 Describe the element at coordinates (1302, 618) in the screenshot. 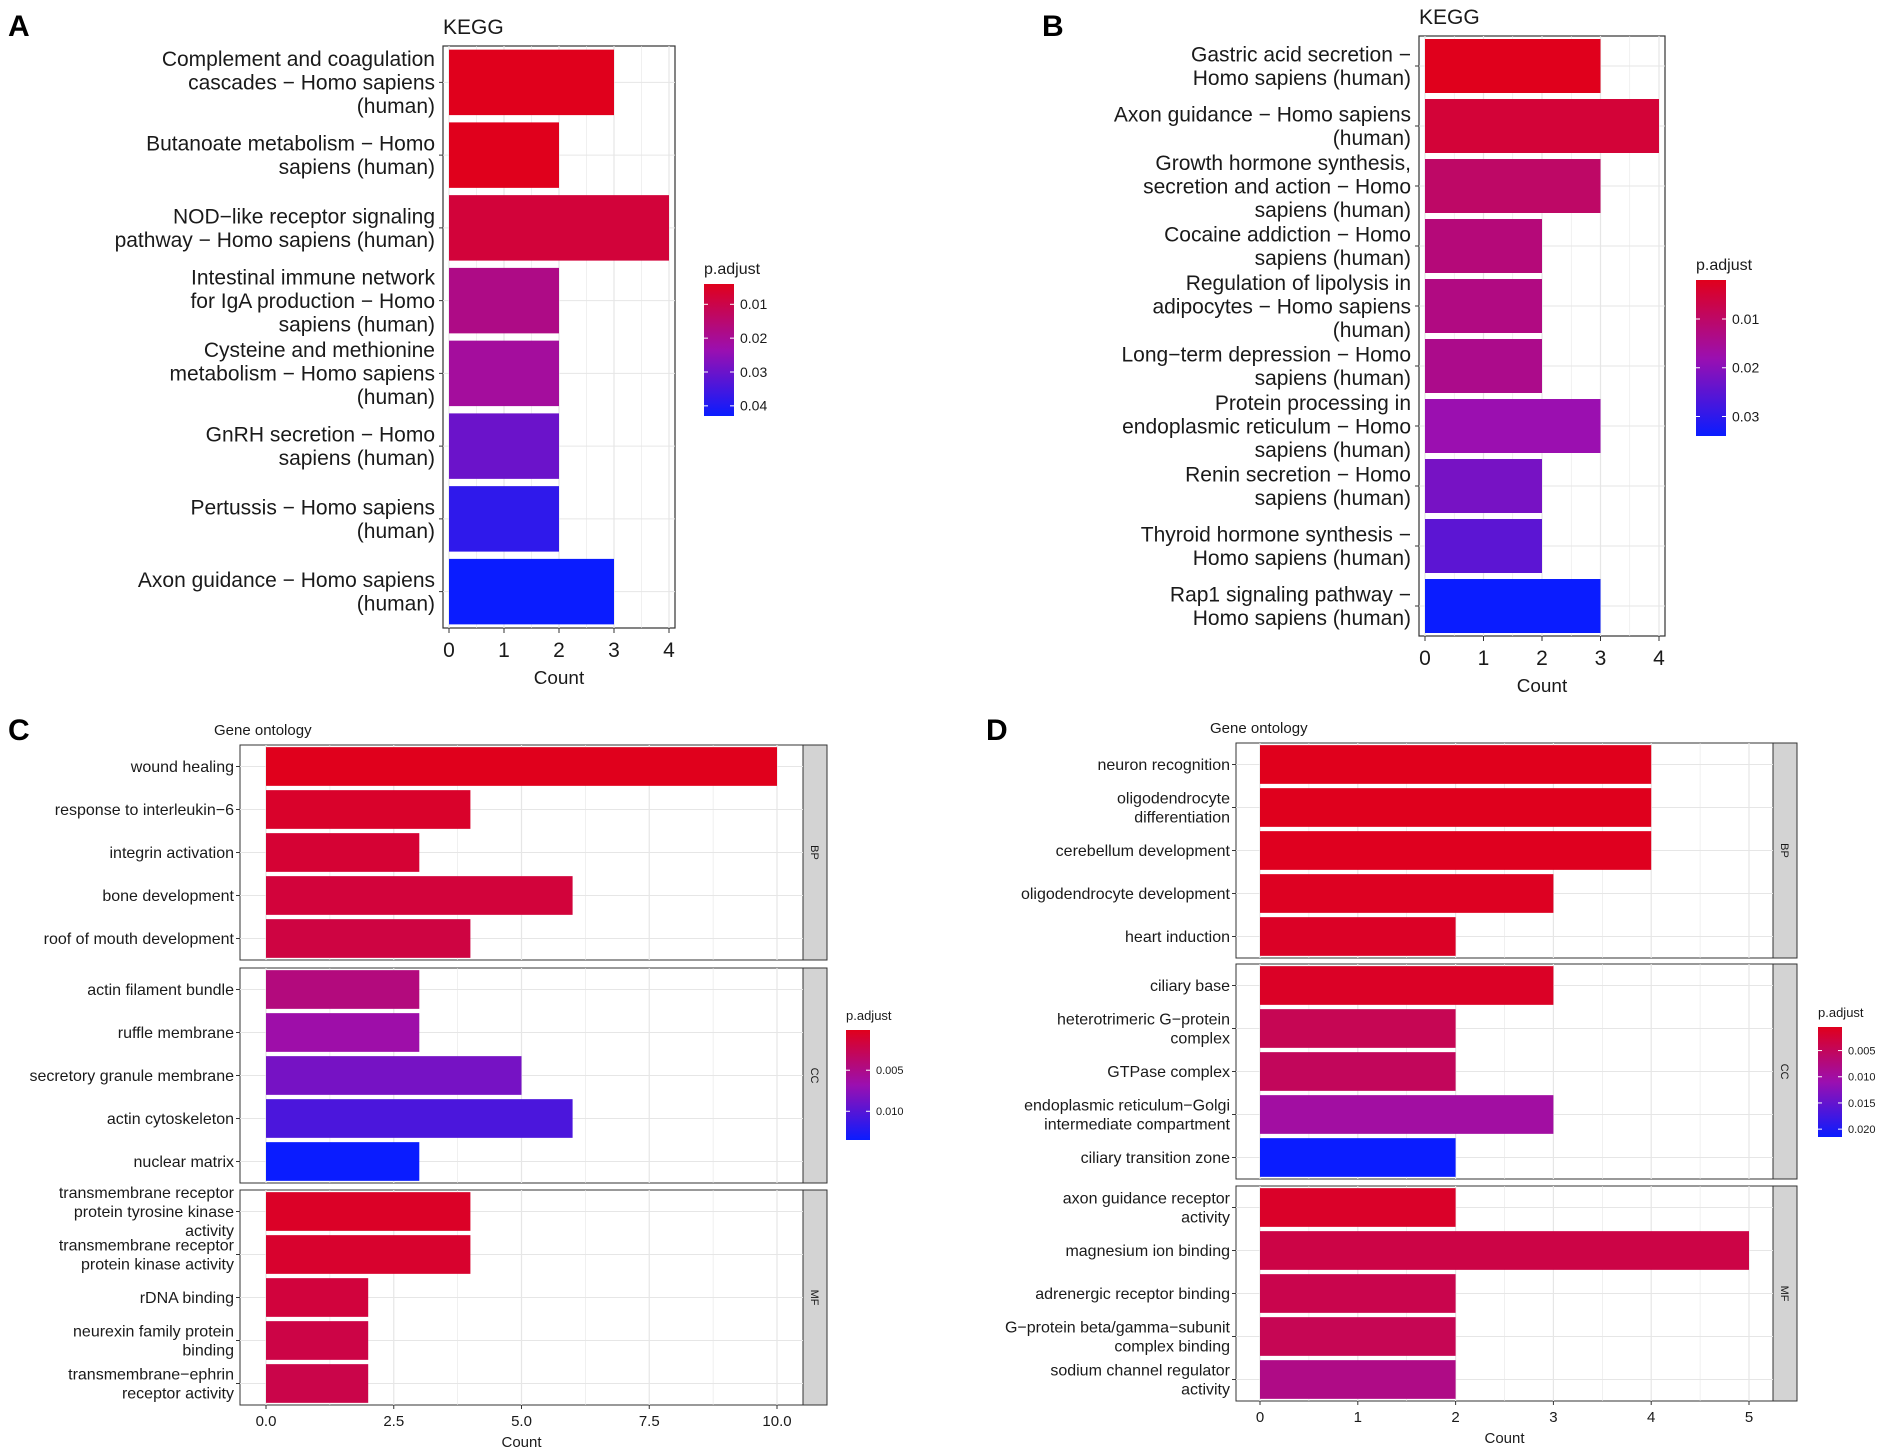

I see `y-tick-label: Homo sapiens (human)` at that location.